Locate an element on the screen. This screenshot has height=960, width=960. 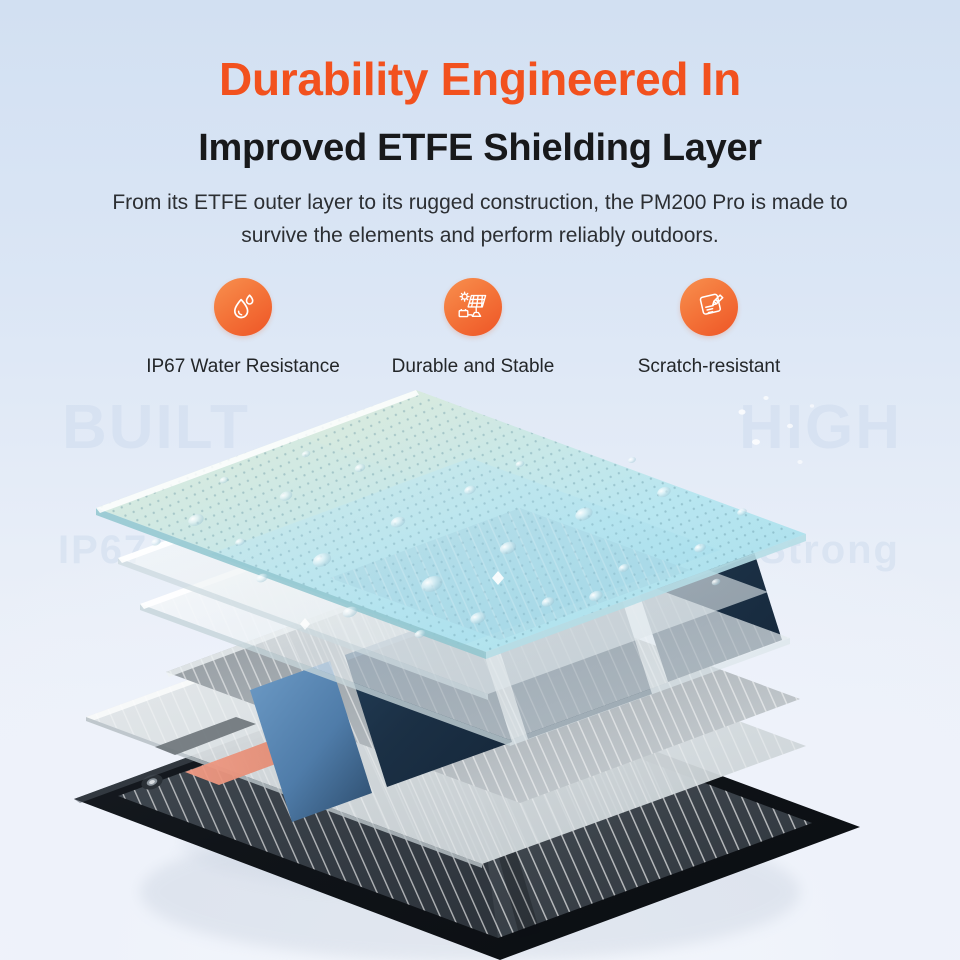
feature-item-durable-stable: Durable and Stable is located at coordinates (473, 328).